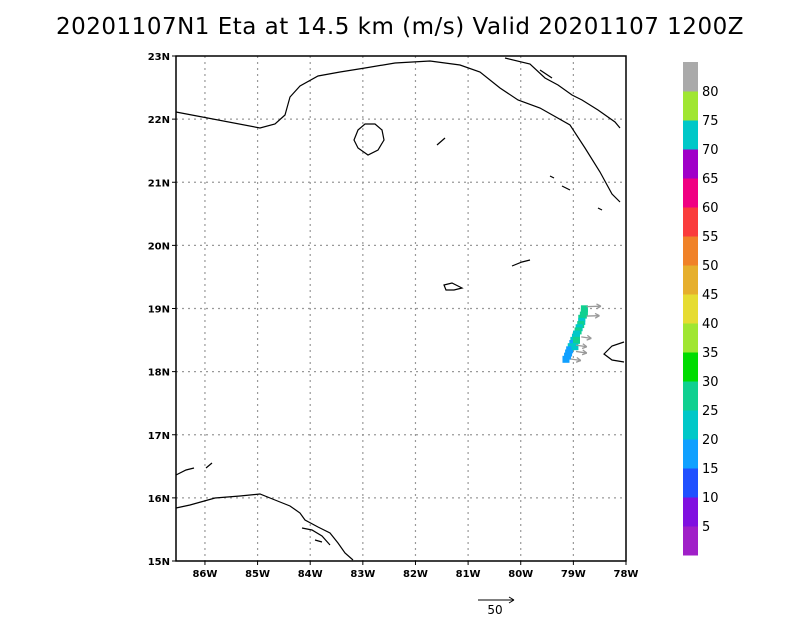  What do you see at coordinates (415, 574) in the screenshot?
I see `x-tick-label: 82W` at bounding box center [415, 574].